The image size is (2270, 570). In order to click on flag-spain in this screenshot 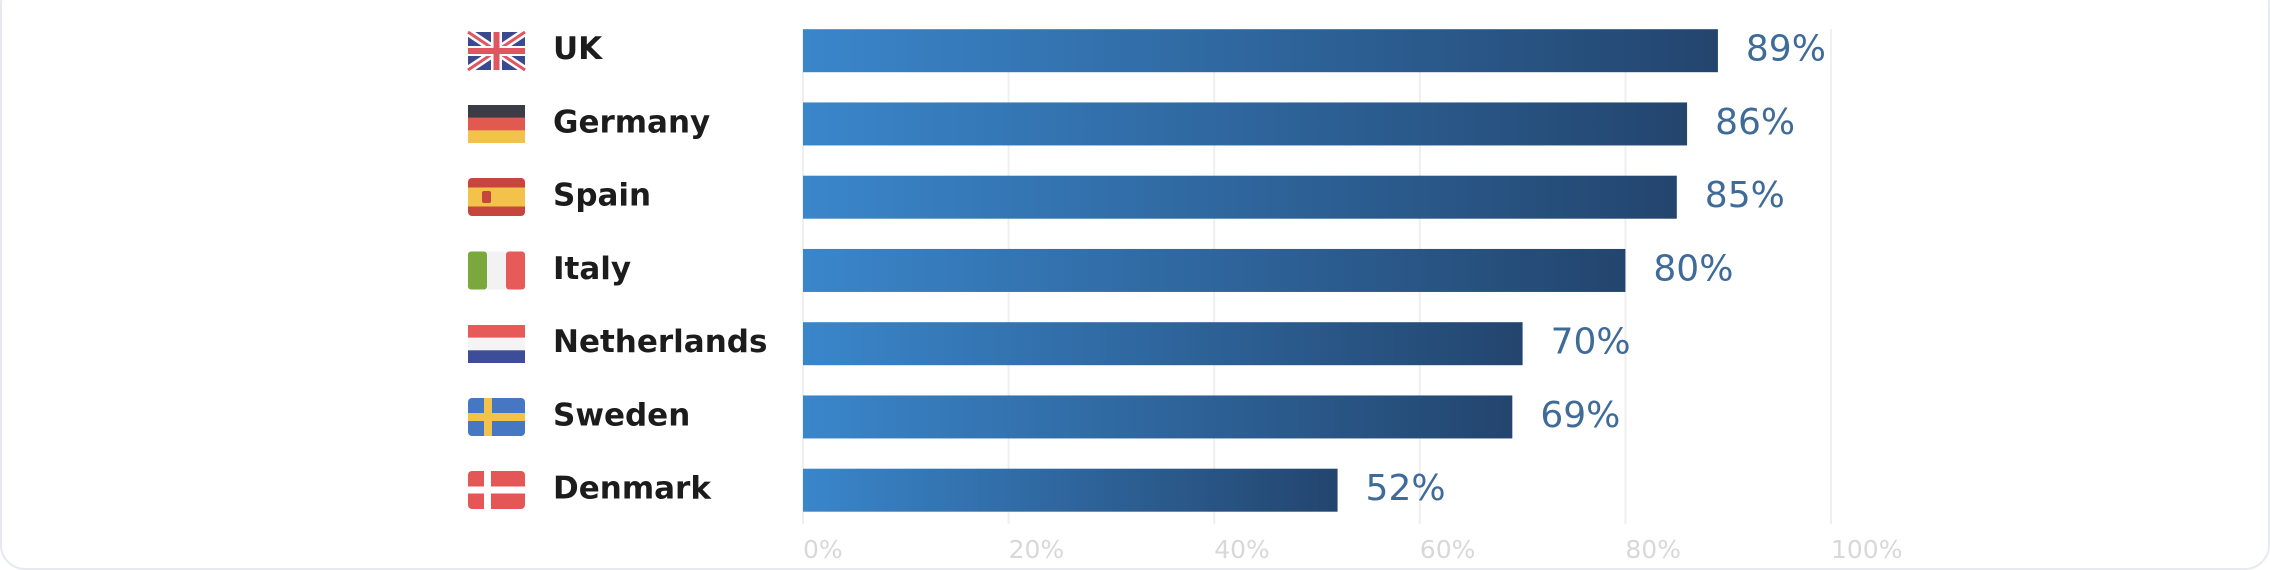, I will do `click(496, 197)`.